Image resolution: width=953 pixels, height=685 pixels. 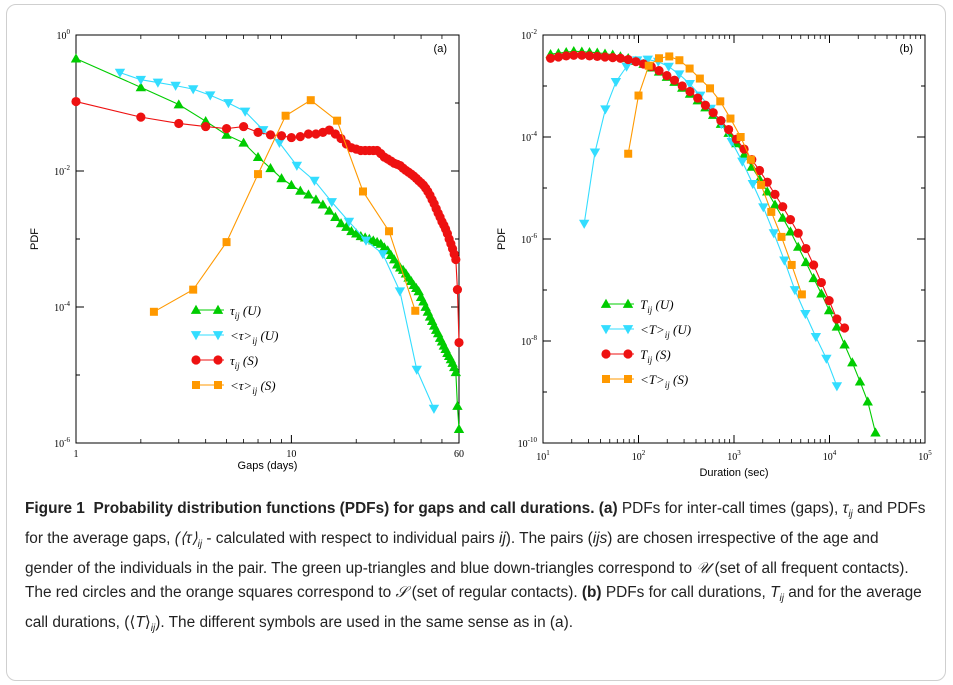 What do you see at coordinates (502, 539) in the screenshot?
I see `caption-pair: ij` at bounding box center [502, 539].